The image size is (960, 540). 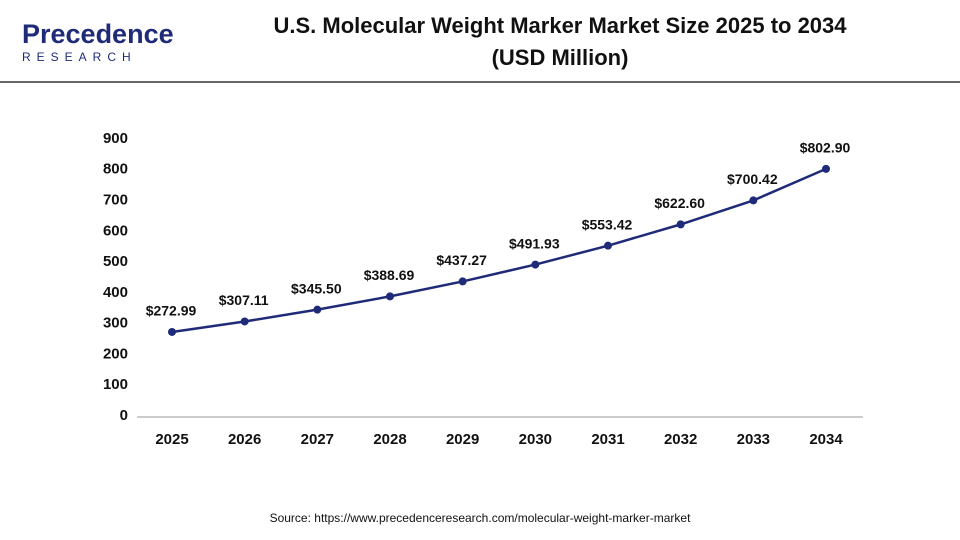 What do you see at coordinates (79, 57) in the screenshot?
I see `logo-tagline: RESEARCH` at bounding box center [79, 57].